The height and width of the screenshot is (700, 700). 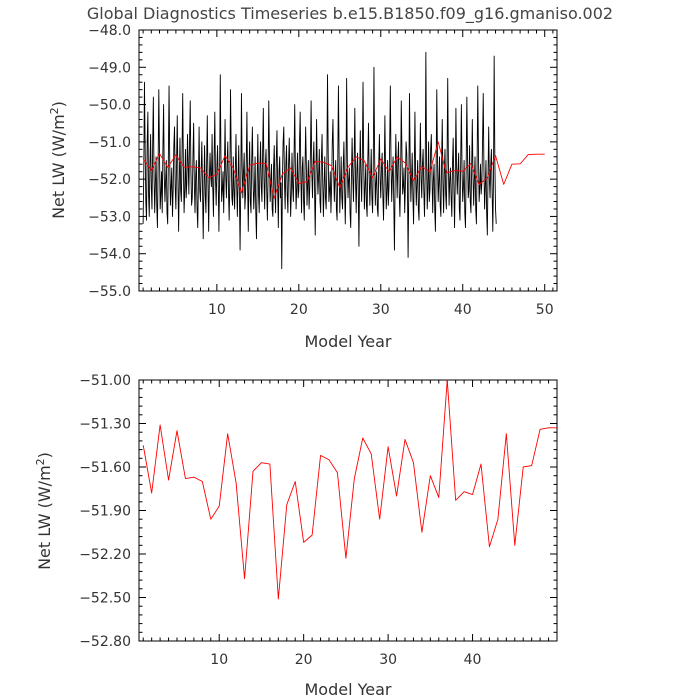 What do you see at coordinates (345, 660) in the screenshot?
I see `bottom-x-tick-labels: 10 20 30 40` at bounding box center [345, 660].